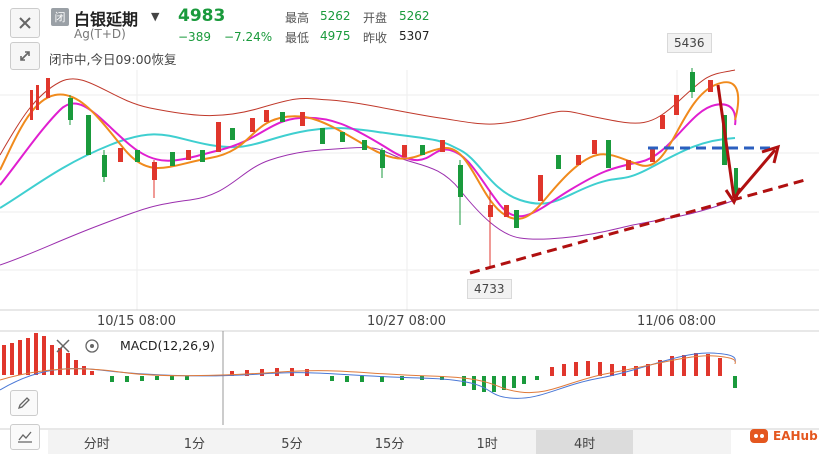  Describe the element at coordinates (407, 321) in the screenshot. I see `x-tick-2: 10/27 08:00` at that location.